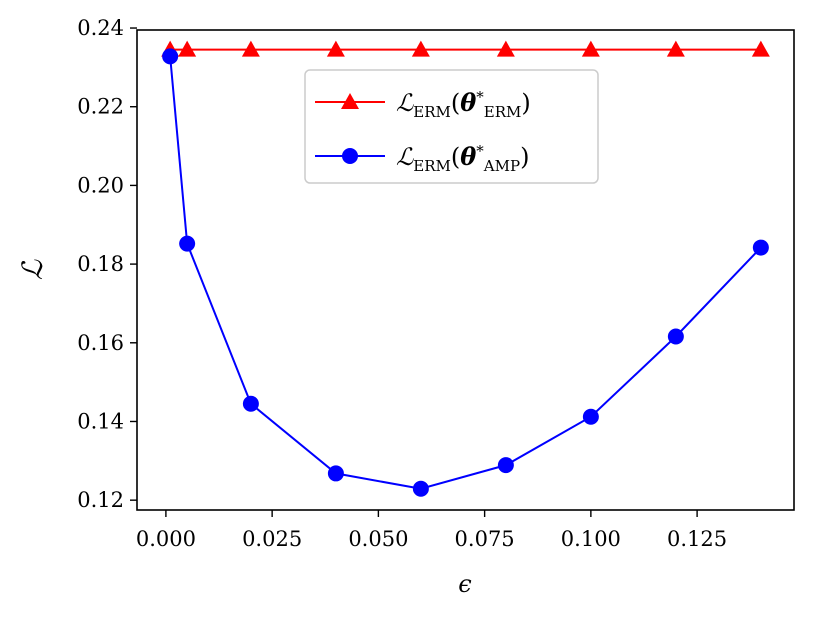 Image resolution: width=814 pixels, height=621 pixels. What do you see at coordinates (100, 107) in the screenshot?
I see `y-tick-label: 0.22` at bounding box center [100, 107].